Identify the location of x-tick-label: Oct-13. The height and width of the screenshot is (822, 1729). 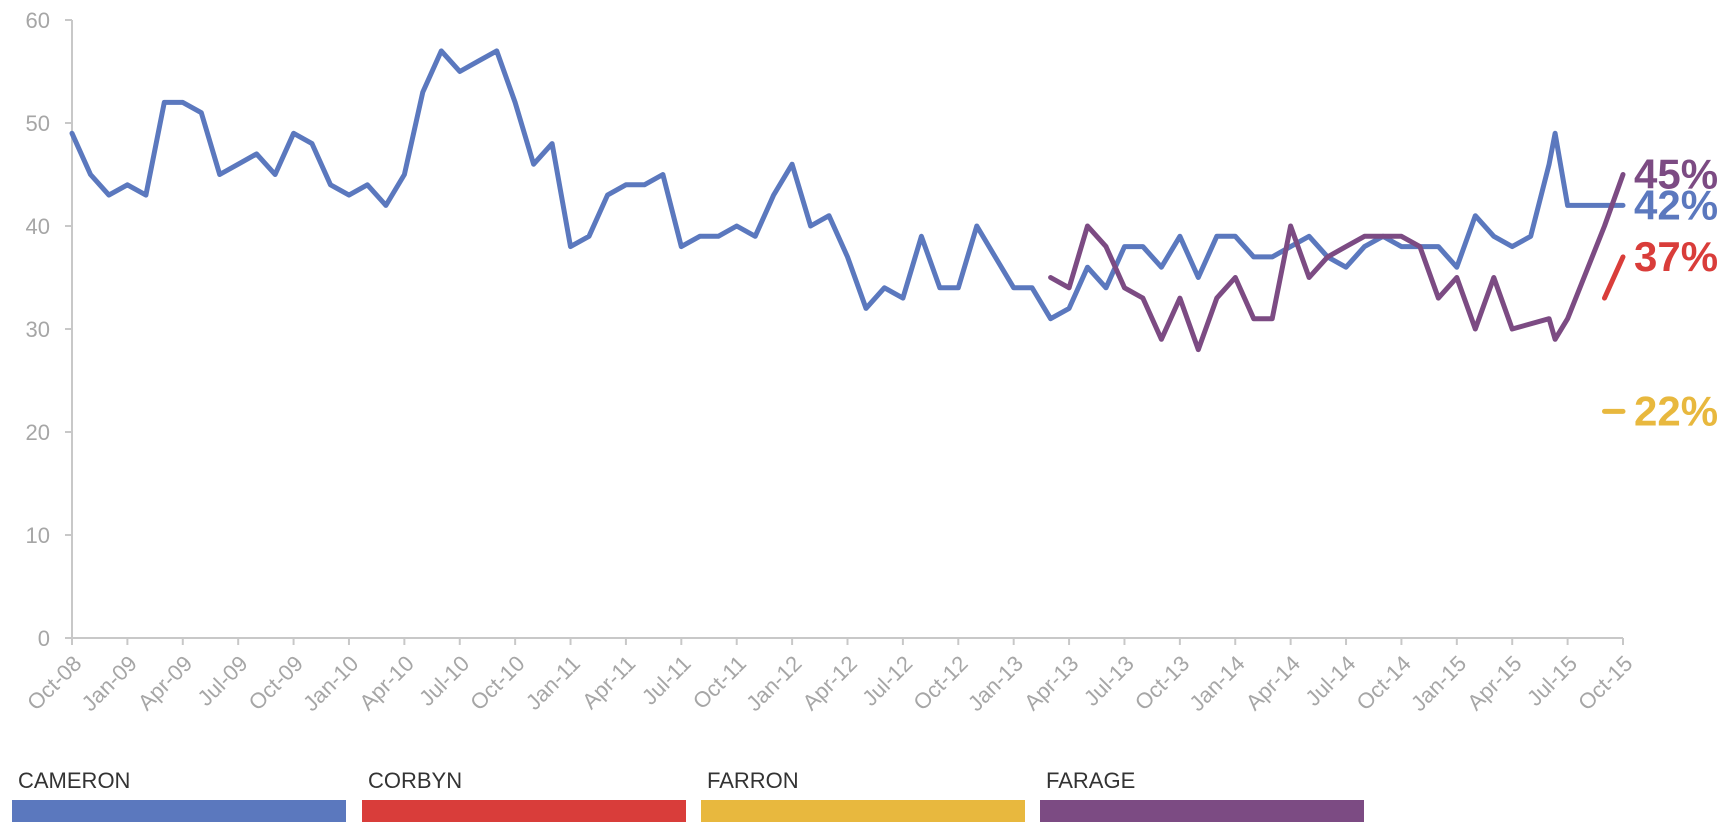
(1162, 683).